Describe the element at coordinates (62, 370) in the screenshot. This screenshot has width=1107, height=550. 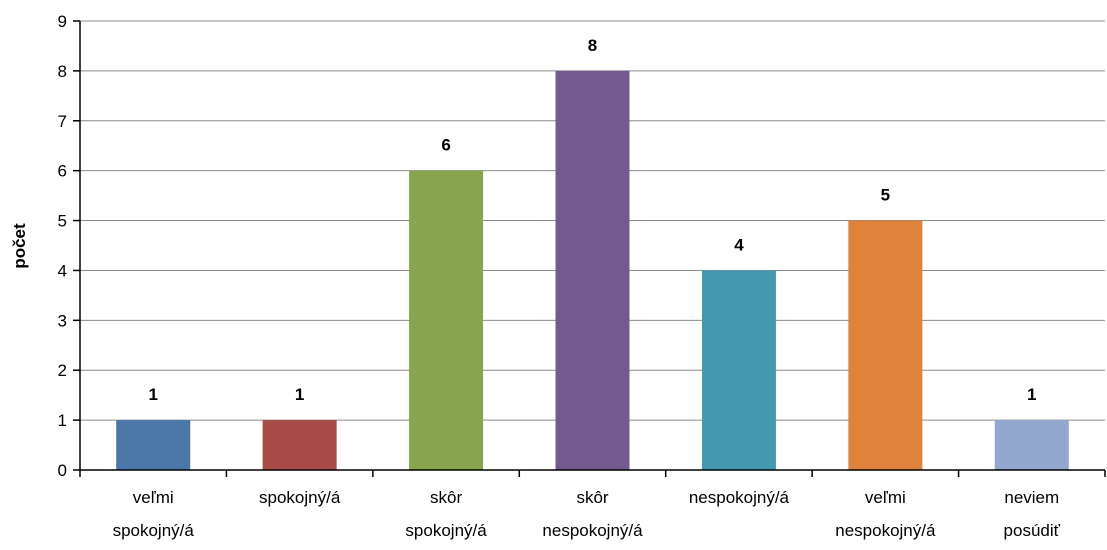
I see `y-tick-label: 2` at that location.